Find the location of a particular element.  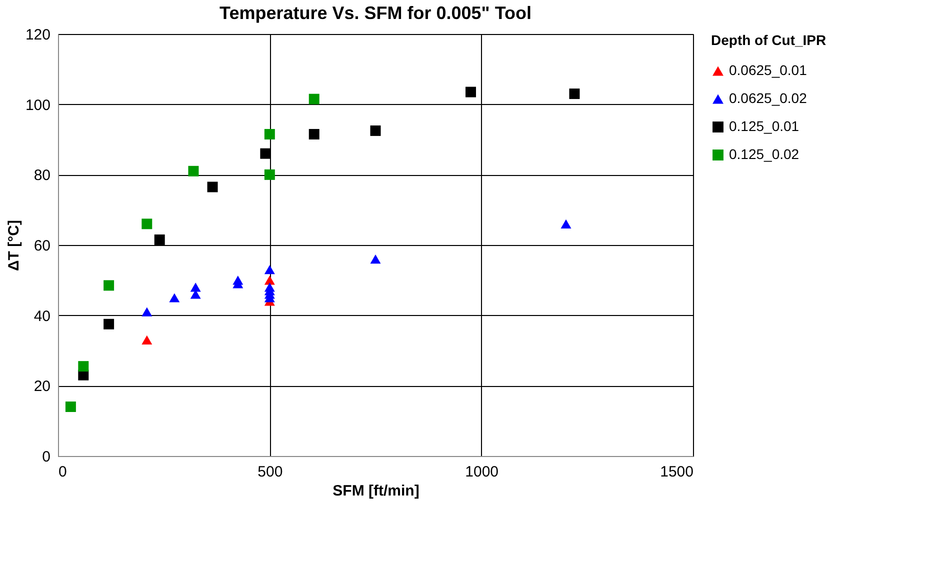

y-tick-label: 80 is located at coordinates (42, 175).